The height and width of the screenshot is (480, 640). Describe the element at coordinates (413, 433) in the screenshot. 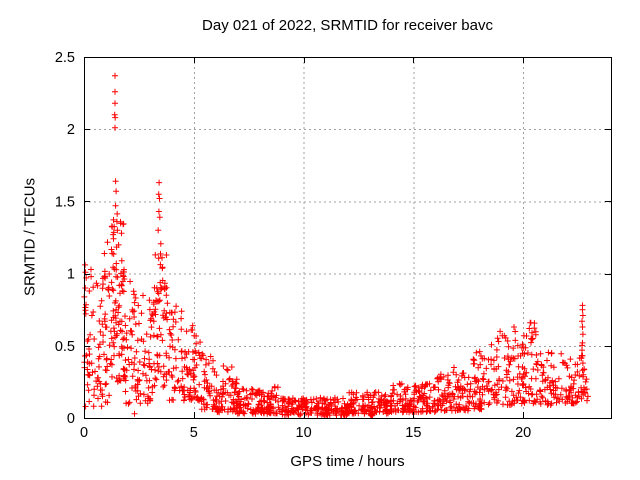

I see `x-tick-label: 15` at that location.